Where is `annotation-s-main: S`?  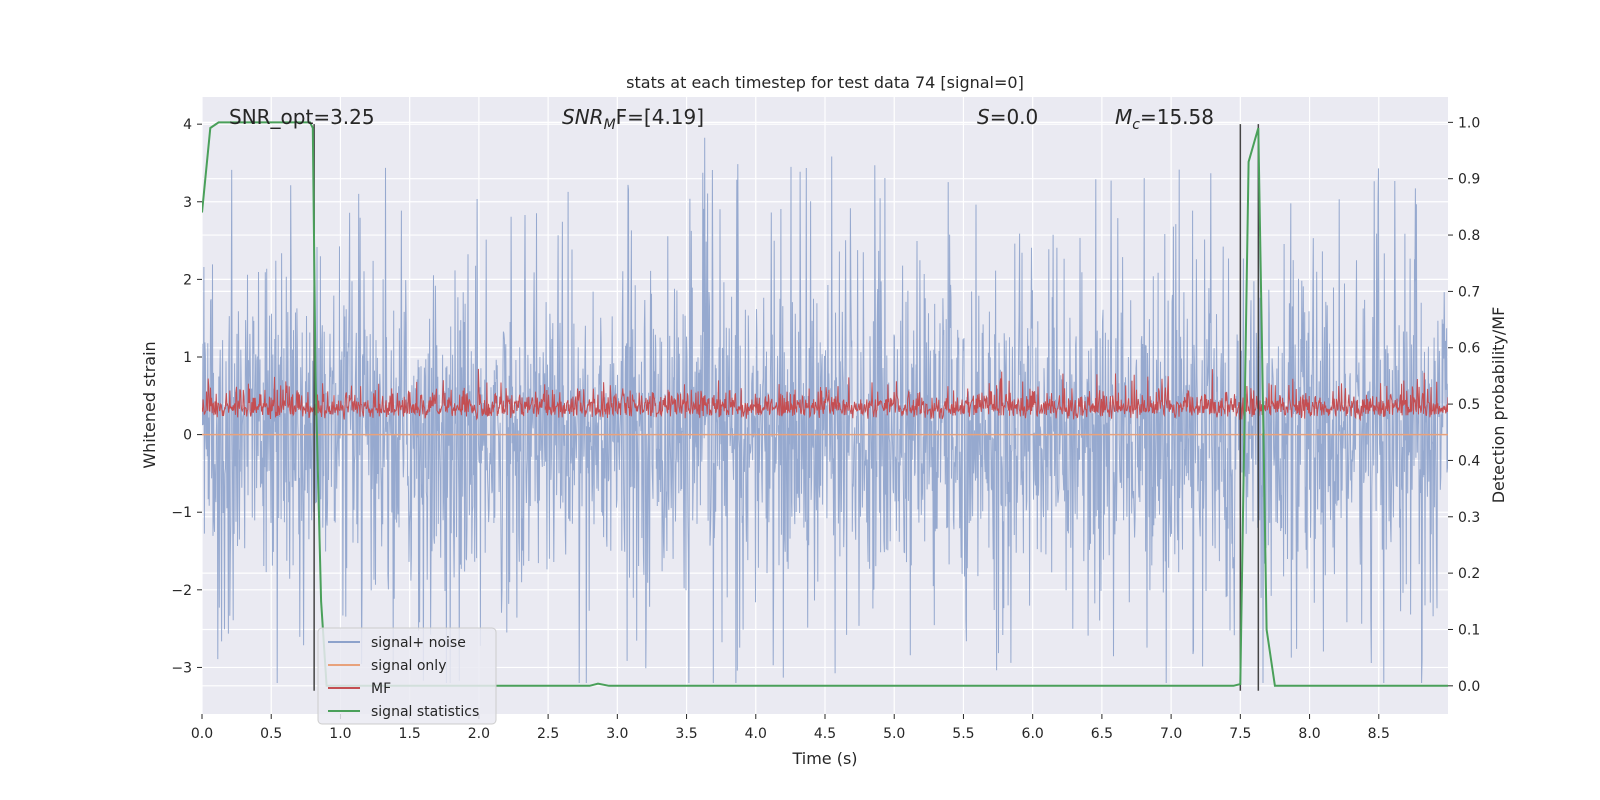 annotation-s-main: S is located at coordinates (983, 117).